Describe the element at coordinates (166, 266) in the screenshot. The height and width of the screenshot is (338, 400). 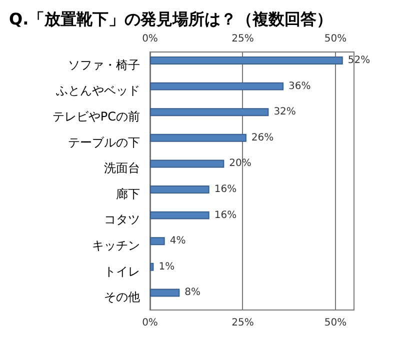
I see `data-label: 1%` at that location.